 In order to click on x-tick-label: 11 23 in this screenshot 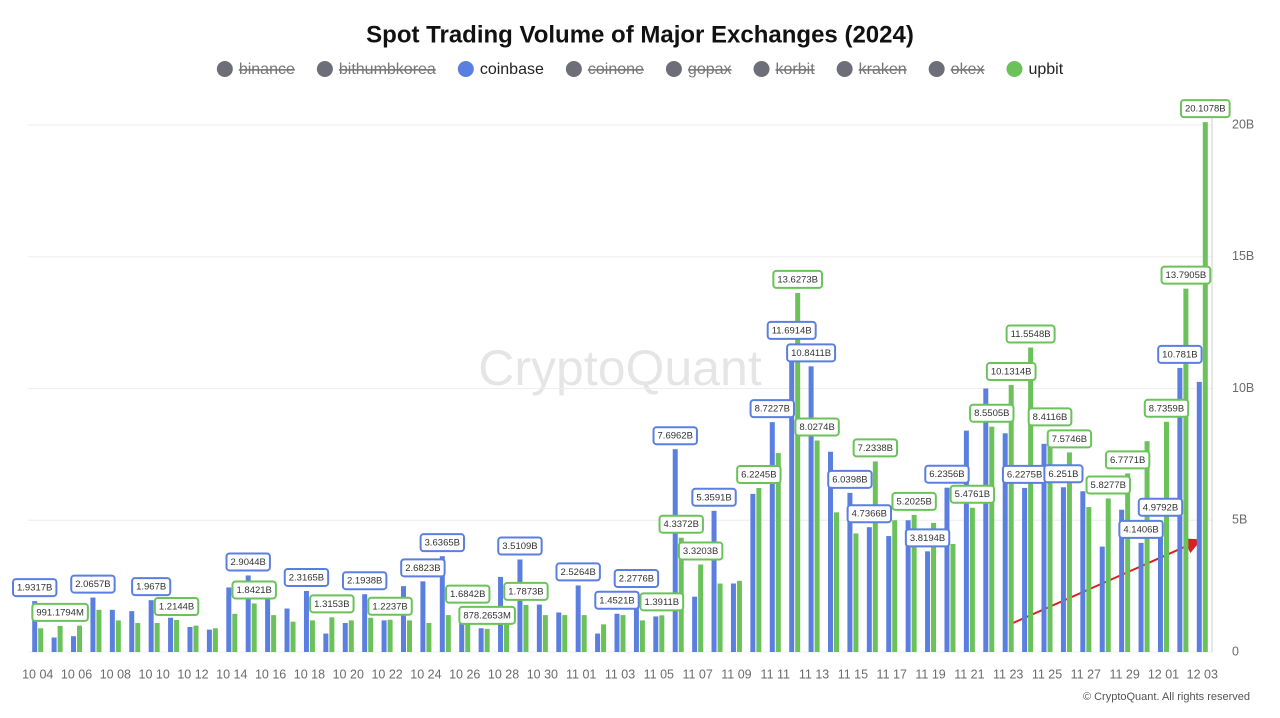, I will do `click(1008, 674)`.